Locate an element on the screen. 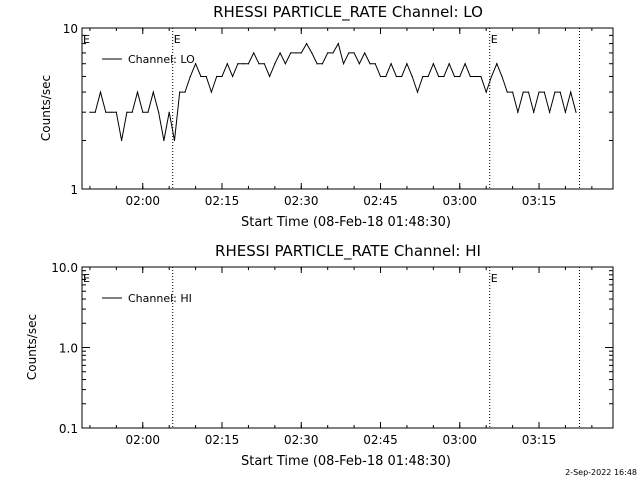 The height and width of the screenshot is (480, 640). x-tick-label: 02:30 is located at coordinates (301, 440).